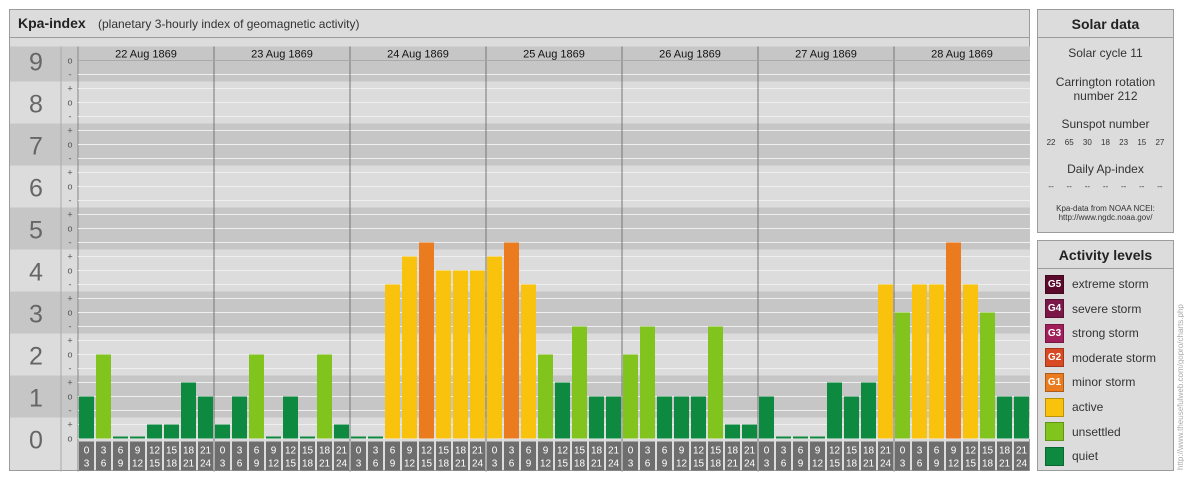 This screenshot has width=1184, height=480. What do you see at coordinates (1105, 82) in the screenshot?
I see `carrington-rotation-line1: Carrington rotation` at bounding box center [1105, 82].